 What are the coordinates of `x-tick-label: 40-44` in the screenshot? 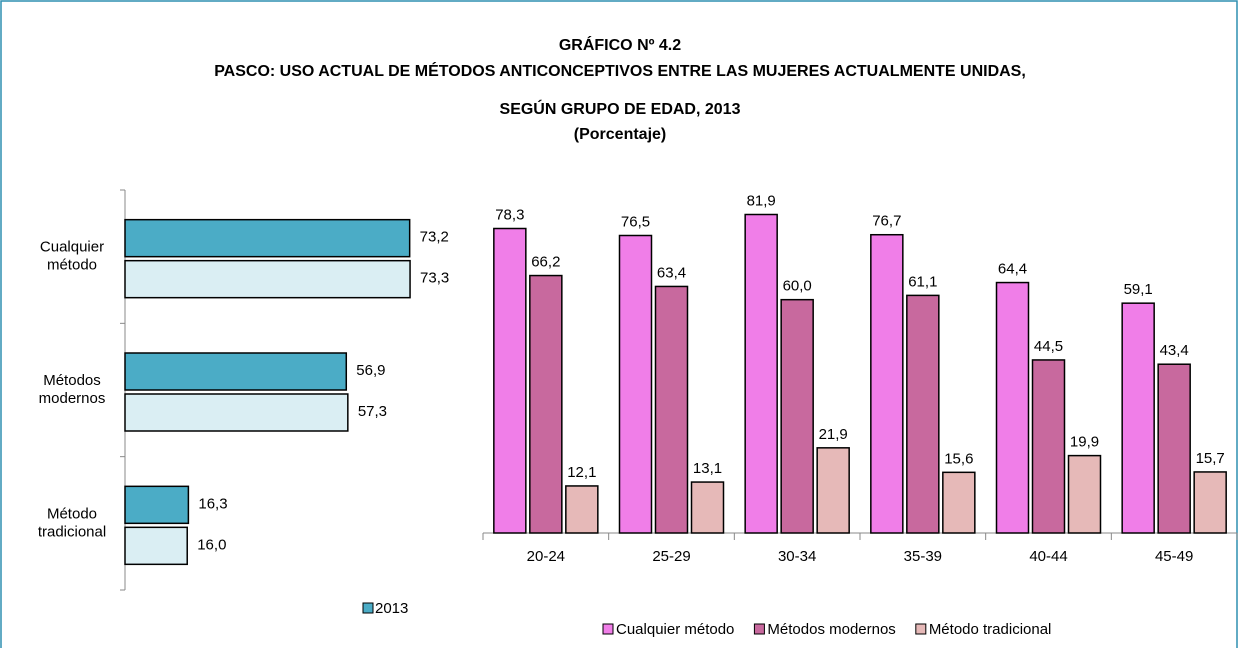 It's located at (1048, 556).